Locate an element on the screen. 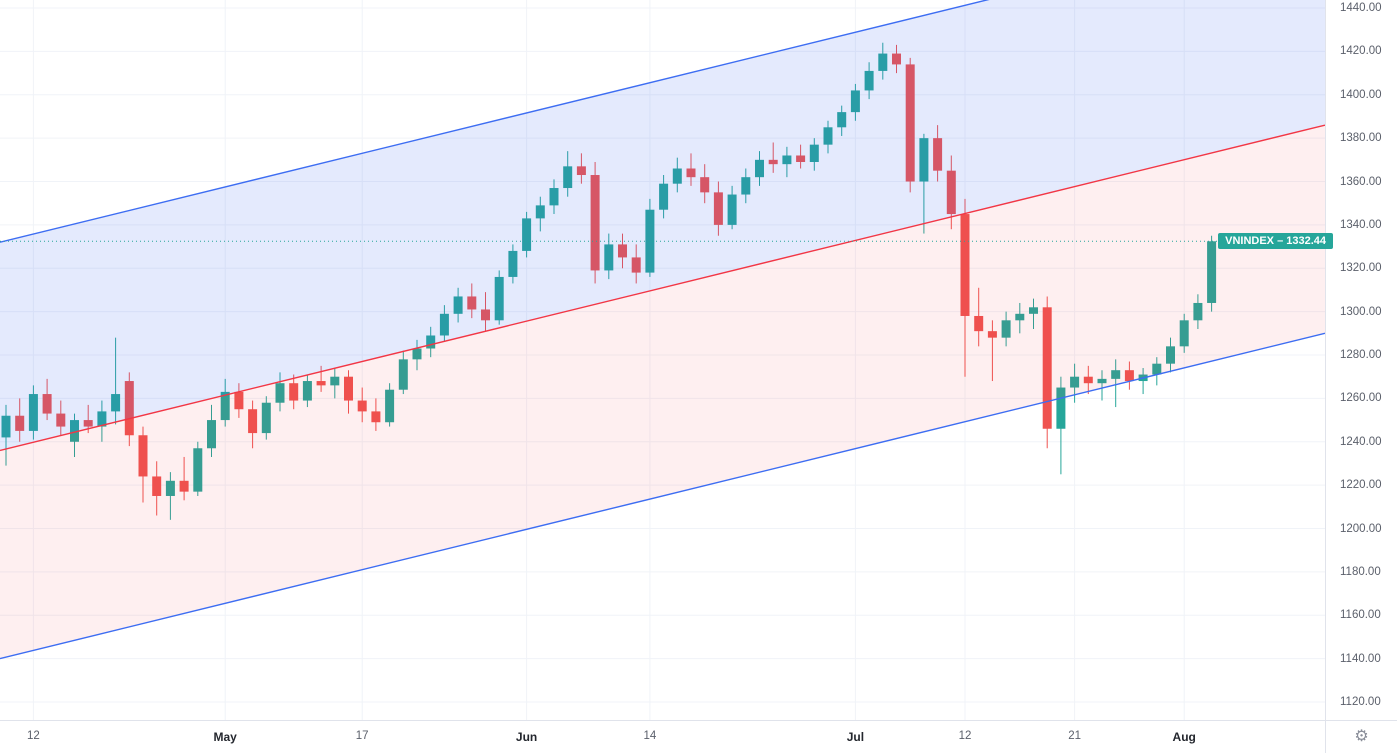 Image resolution: width=1397 pixels, height=753 pixels. time-tick-label: 17 is located at coordinates (362, 736).